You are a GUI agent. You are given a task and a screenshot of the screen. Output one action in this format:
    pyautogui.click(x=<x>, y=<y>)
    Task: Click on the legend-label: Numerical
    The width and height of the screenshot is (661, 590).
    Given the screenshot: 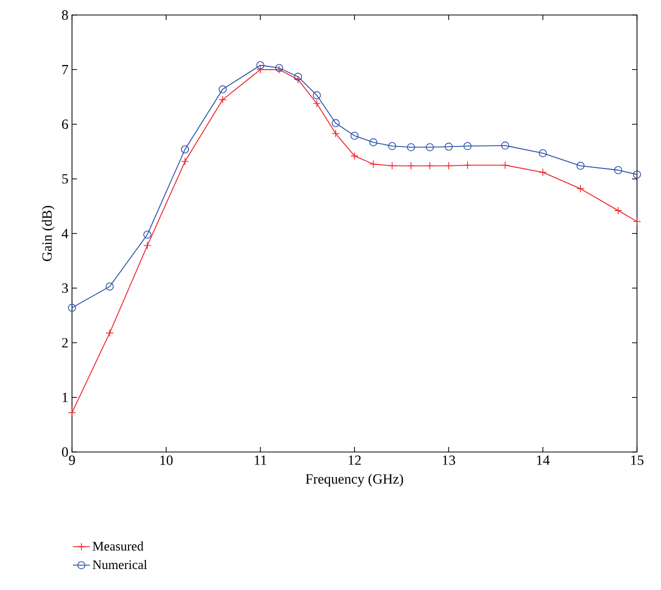 What is the action you would take?
    pyautogui.click(x=119, y=565)
    